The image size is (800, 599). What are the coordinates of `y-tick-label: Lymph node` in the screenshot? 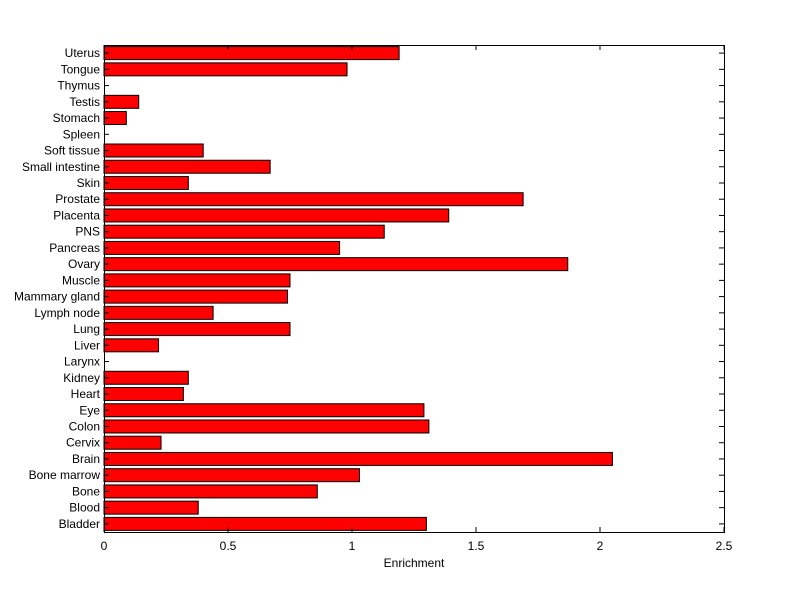 It's located at (67, 313).